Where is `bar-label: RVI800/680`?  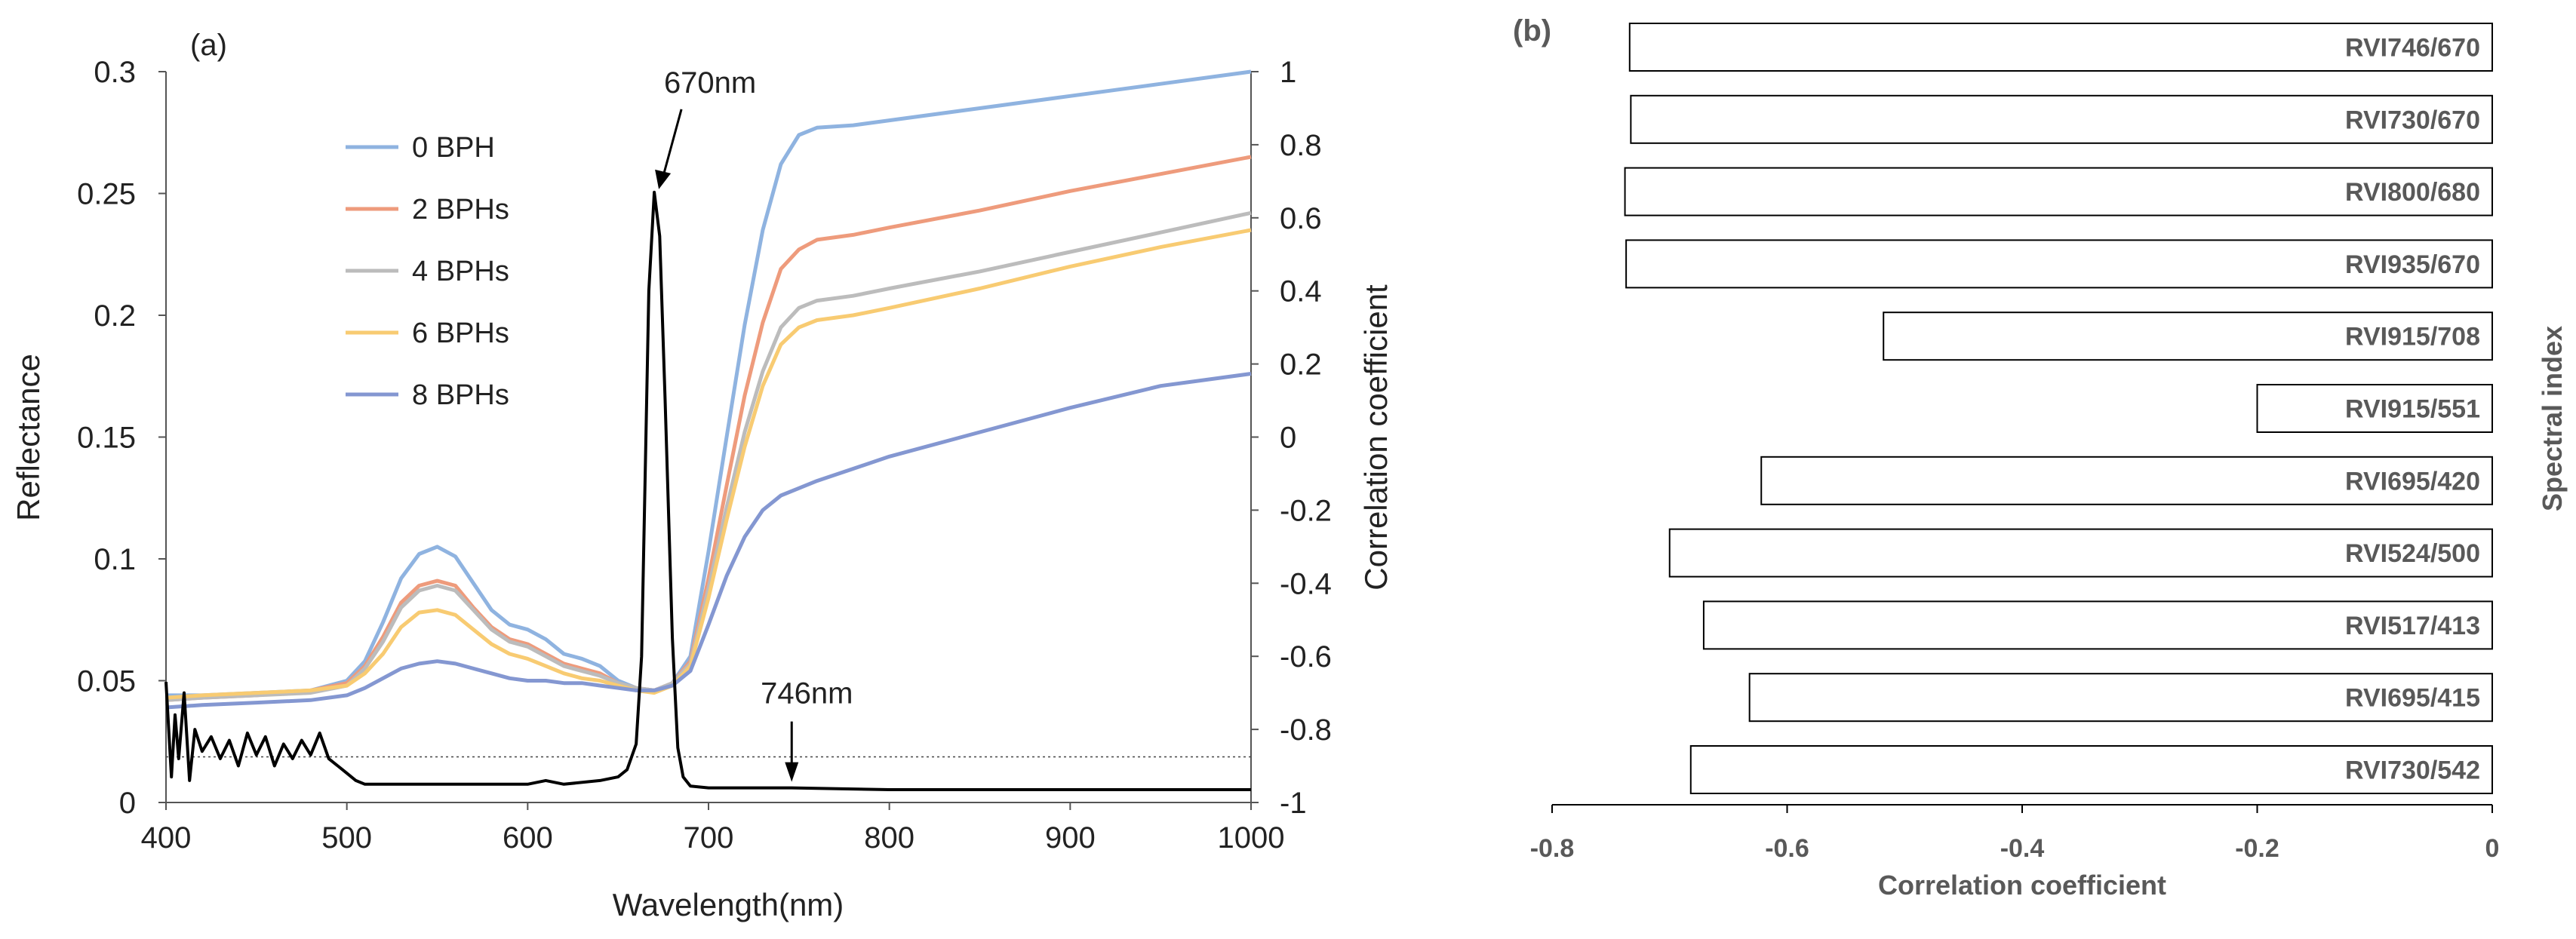 bar-label: RVI800/680 is located at coordinates (2412, 192).